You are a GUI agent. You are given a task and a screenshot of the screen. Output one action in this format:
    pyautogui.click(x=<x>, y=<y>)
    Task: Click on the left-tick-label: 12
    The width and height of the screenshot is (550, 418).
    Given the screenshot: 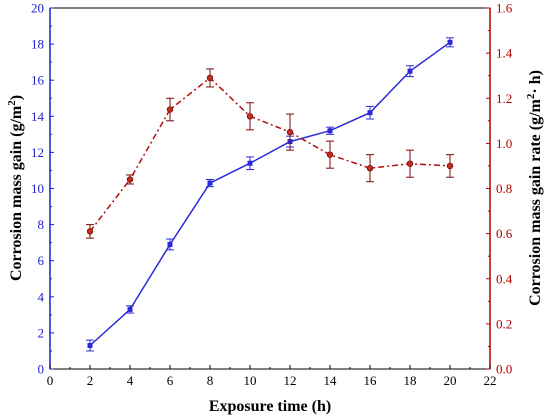 What is the action you would take?
    pyautogui.click(x=37, y=152)
    